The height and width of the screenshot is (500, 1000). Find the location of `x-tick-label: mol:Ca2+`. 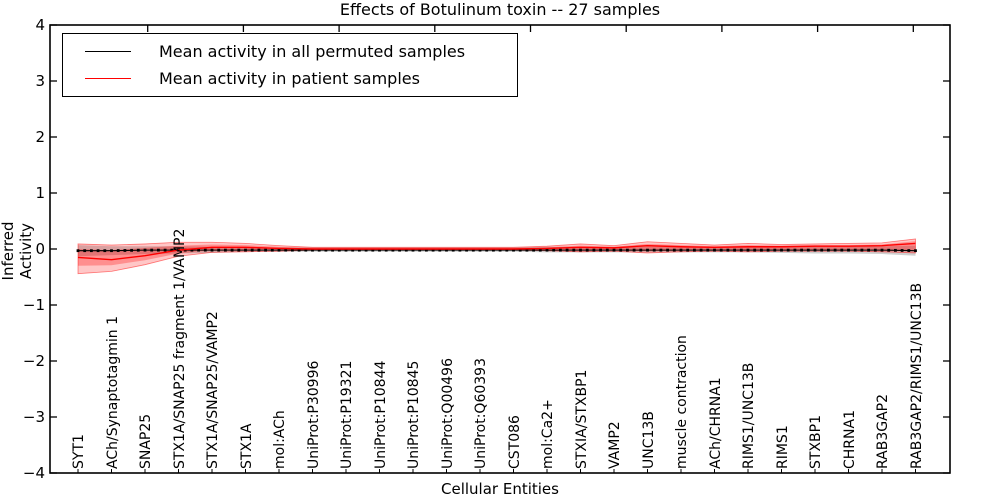

x-tick-label: mol:Ca2+ is located at coordinates (548, 434).